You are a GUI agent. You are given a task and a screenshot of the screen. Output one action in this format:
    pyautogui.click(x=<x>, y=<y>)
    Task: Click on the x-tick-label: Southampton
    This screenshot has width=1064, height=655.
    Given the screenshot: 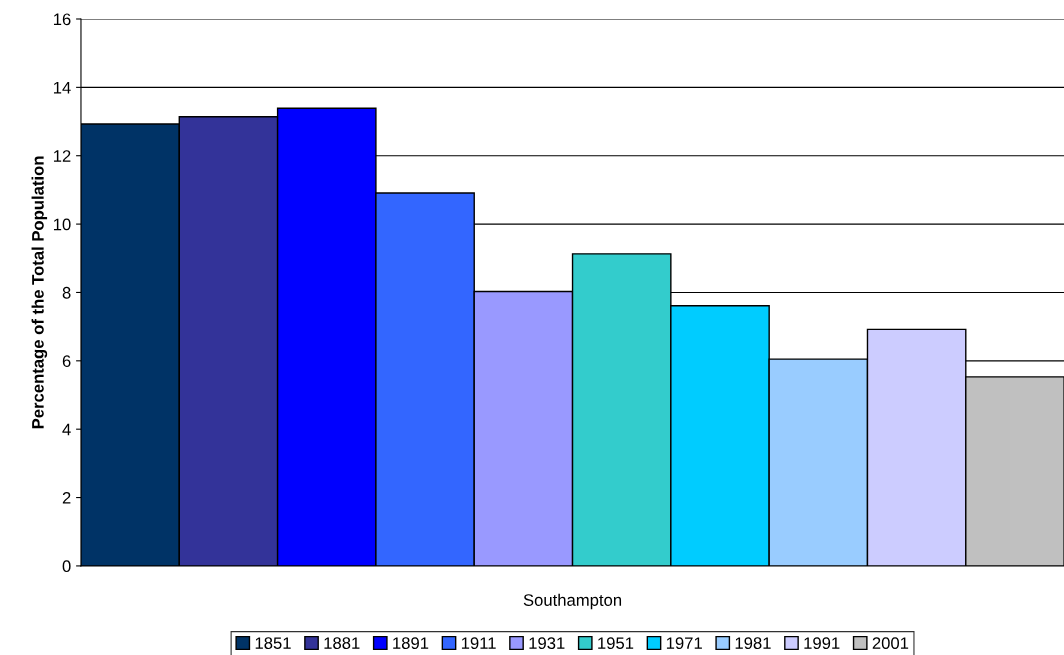 What is the action you would take?
    pyautogui.click(x=572, y=601)
    